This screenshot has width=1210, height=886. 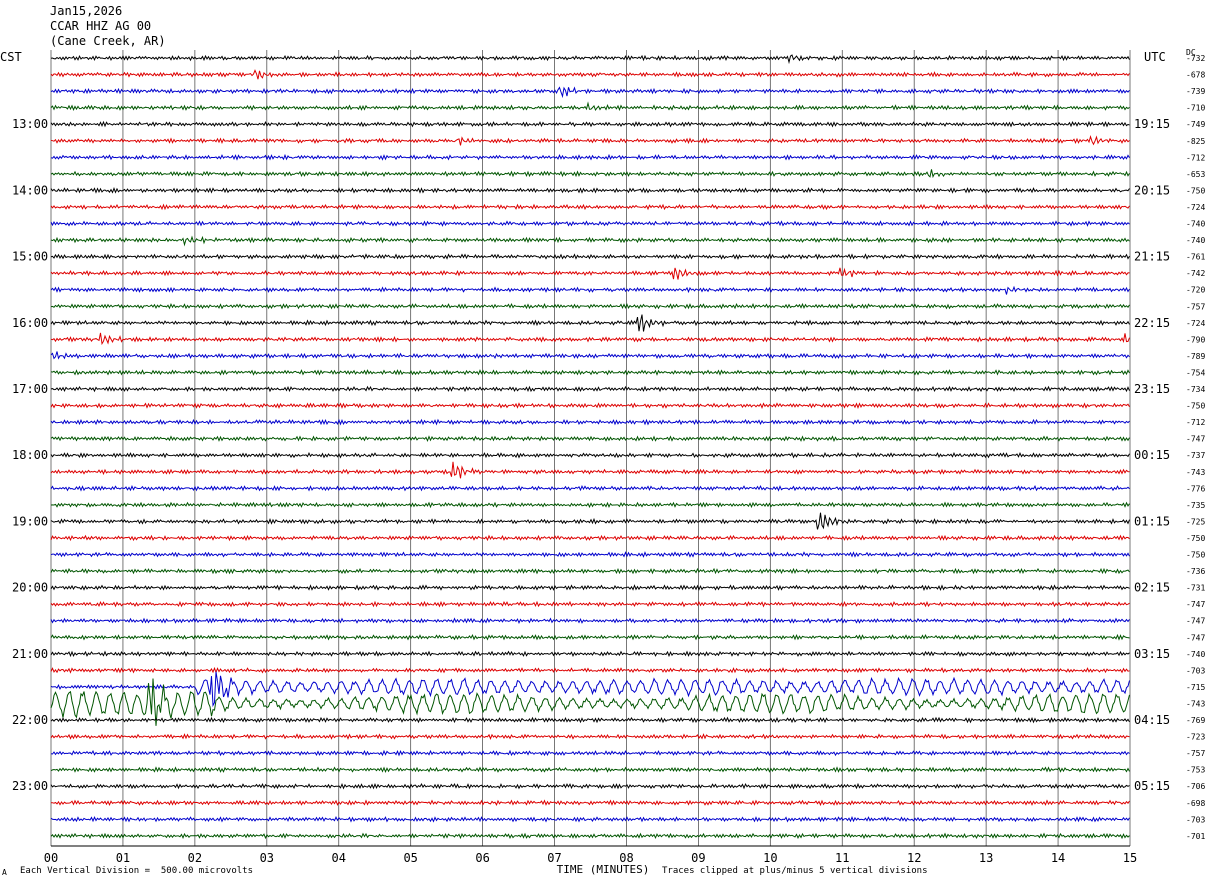 What do you see at coordinates (626, 858) in the screenshot?
I see `x-tick-label: 08` at bounding box center [626, 858].